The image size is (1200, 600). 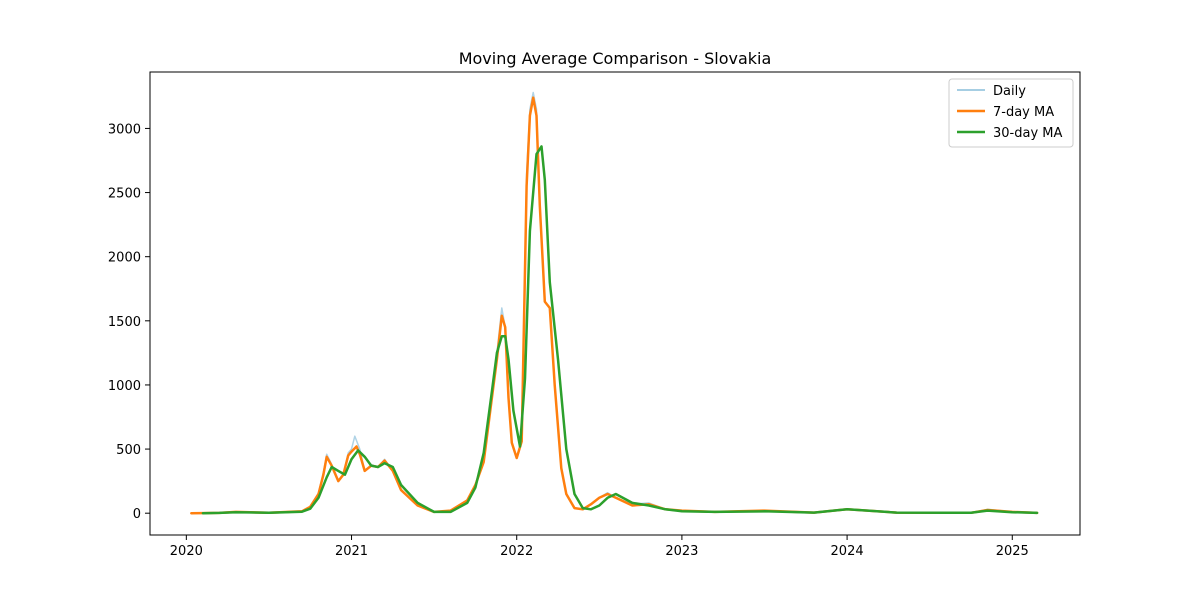 What do you see at coordinates (124, 194) in the screenshot?
I see `y-tick-label: 2500` at bounding box center [124, 194].